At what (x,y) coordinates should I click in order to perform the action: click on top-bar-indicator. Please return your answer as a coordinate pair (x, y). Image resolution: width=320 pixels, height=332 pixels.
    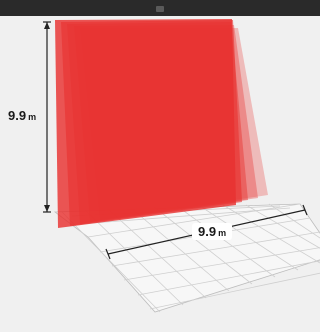
    Looking at the image, I should click on (160, 9).